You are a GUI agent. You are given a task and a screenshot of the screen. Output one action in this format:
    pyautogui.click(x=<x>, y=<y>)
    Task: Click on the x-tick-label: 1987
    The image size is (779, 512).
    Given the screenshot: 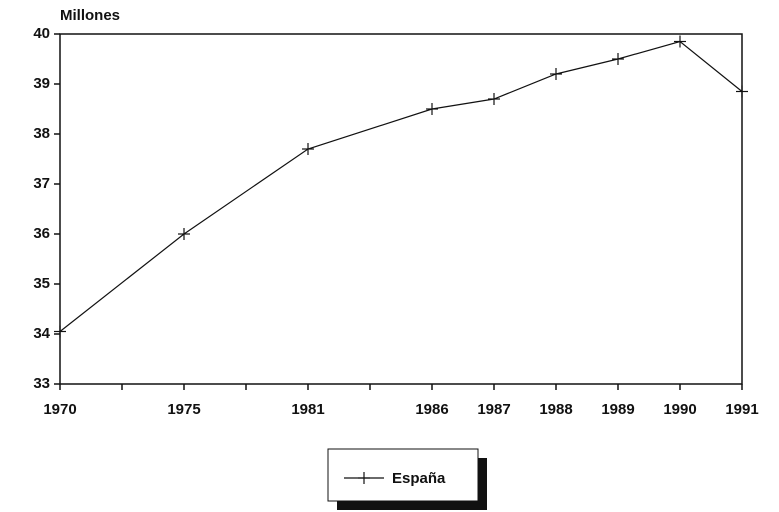 What is the action you would take?
    pyautogui.click(x=493, y=409)
    